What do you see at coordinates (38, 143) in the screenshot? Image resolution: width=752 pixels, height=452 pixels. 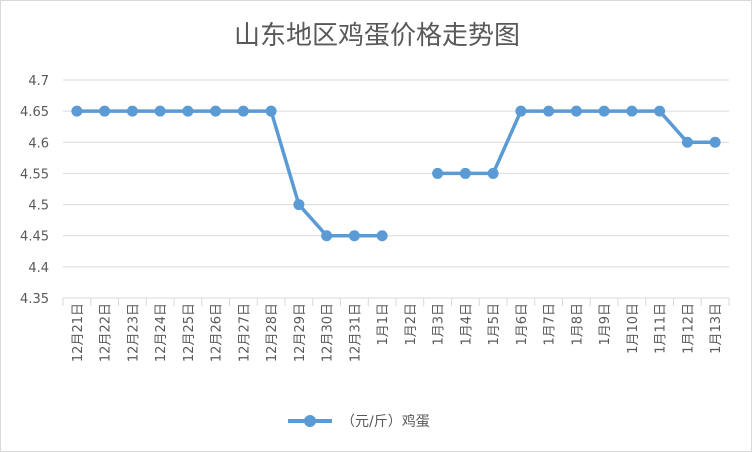 I see `y-tick-label: 4.6` at bounding box center [38, 143].